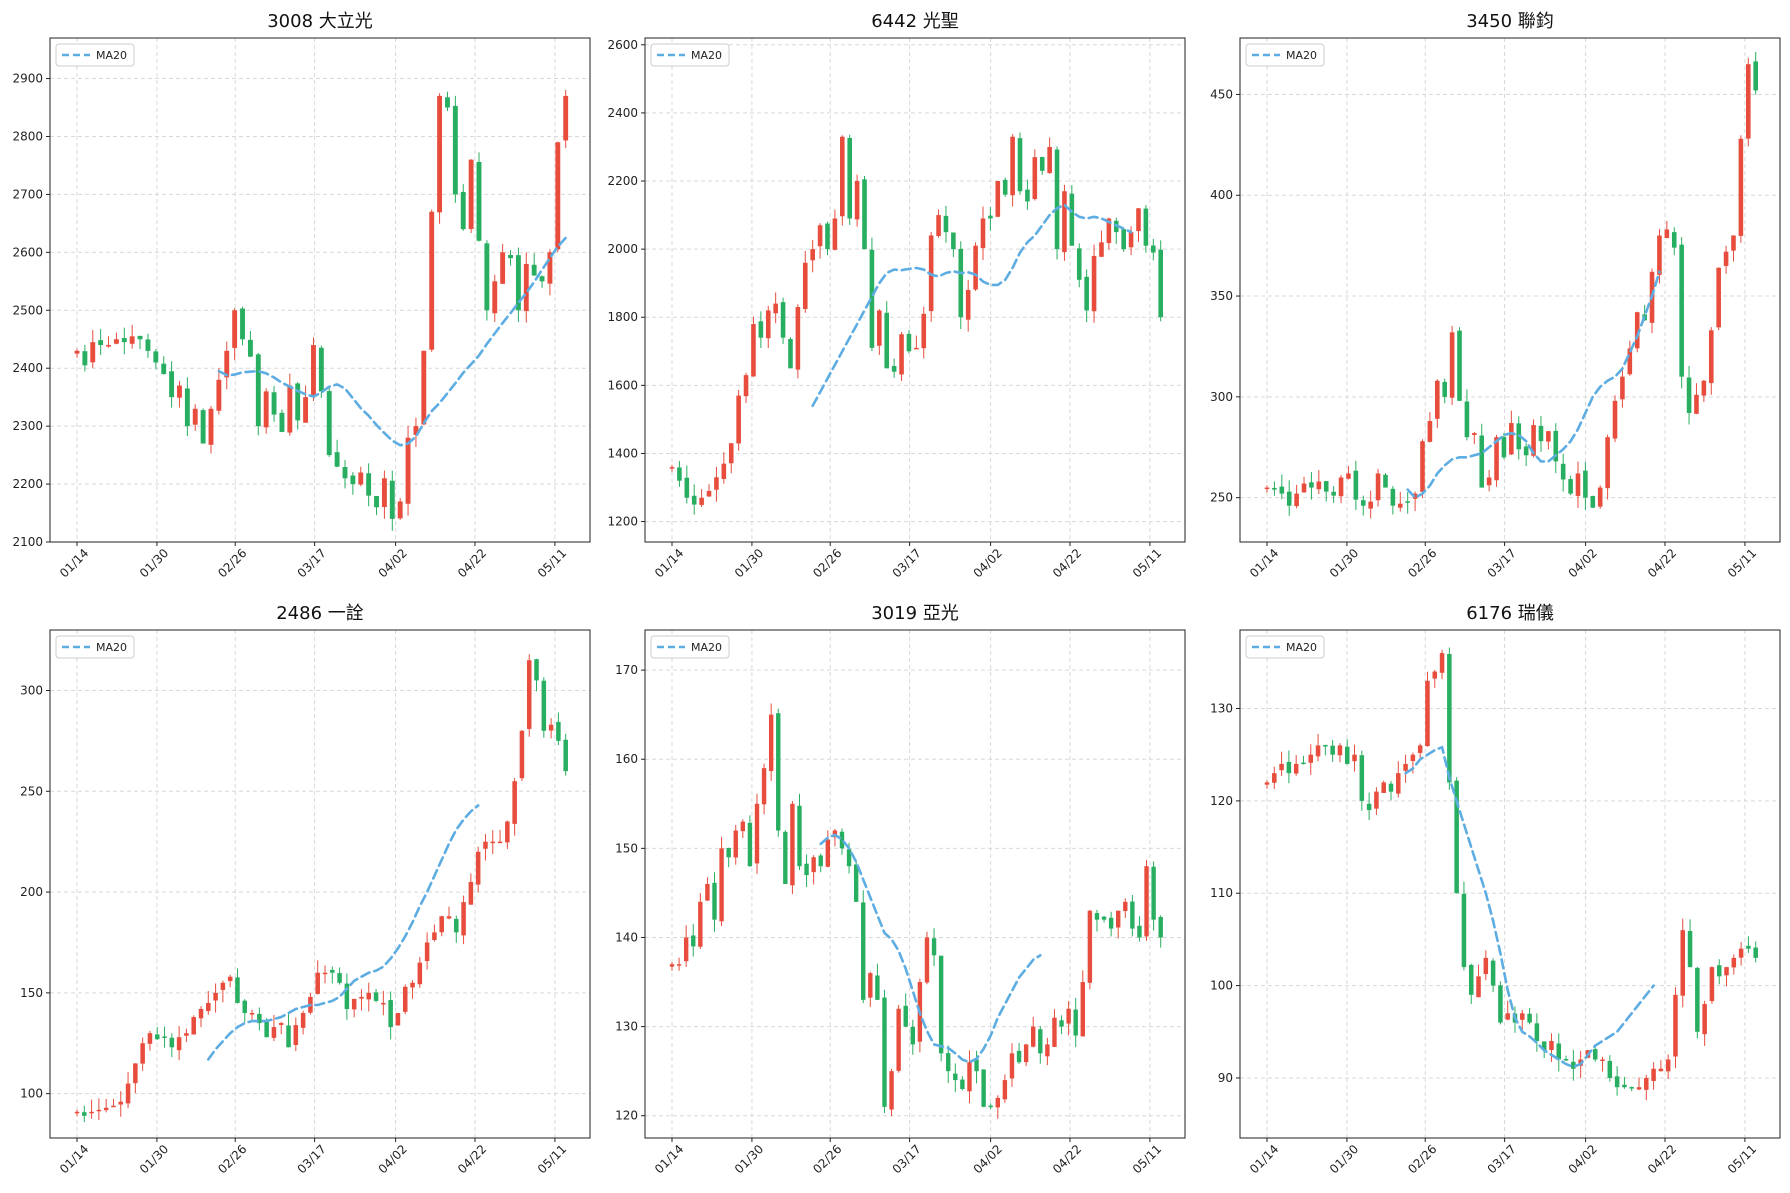  I want to click on y-tick-label: 200, so click(31, 892).